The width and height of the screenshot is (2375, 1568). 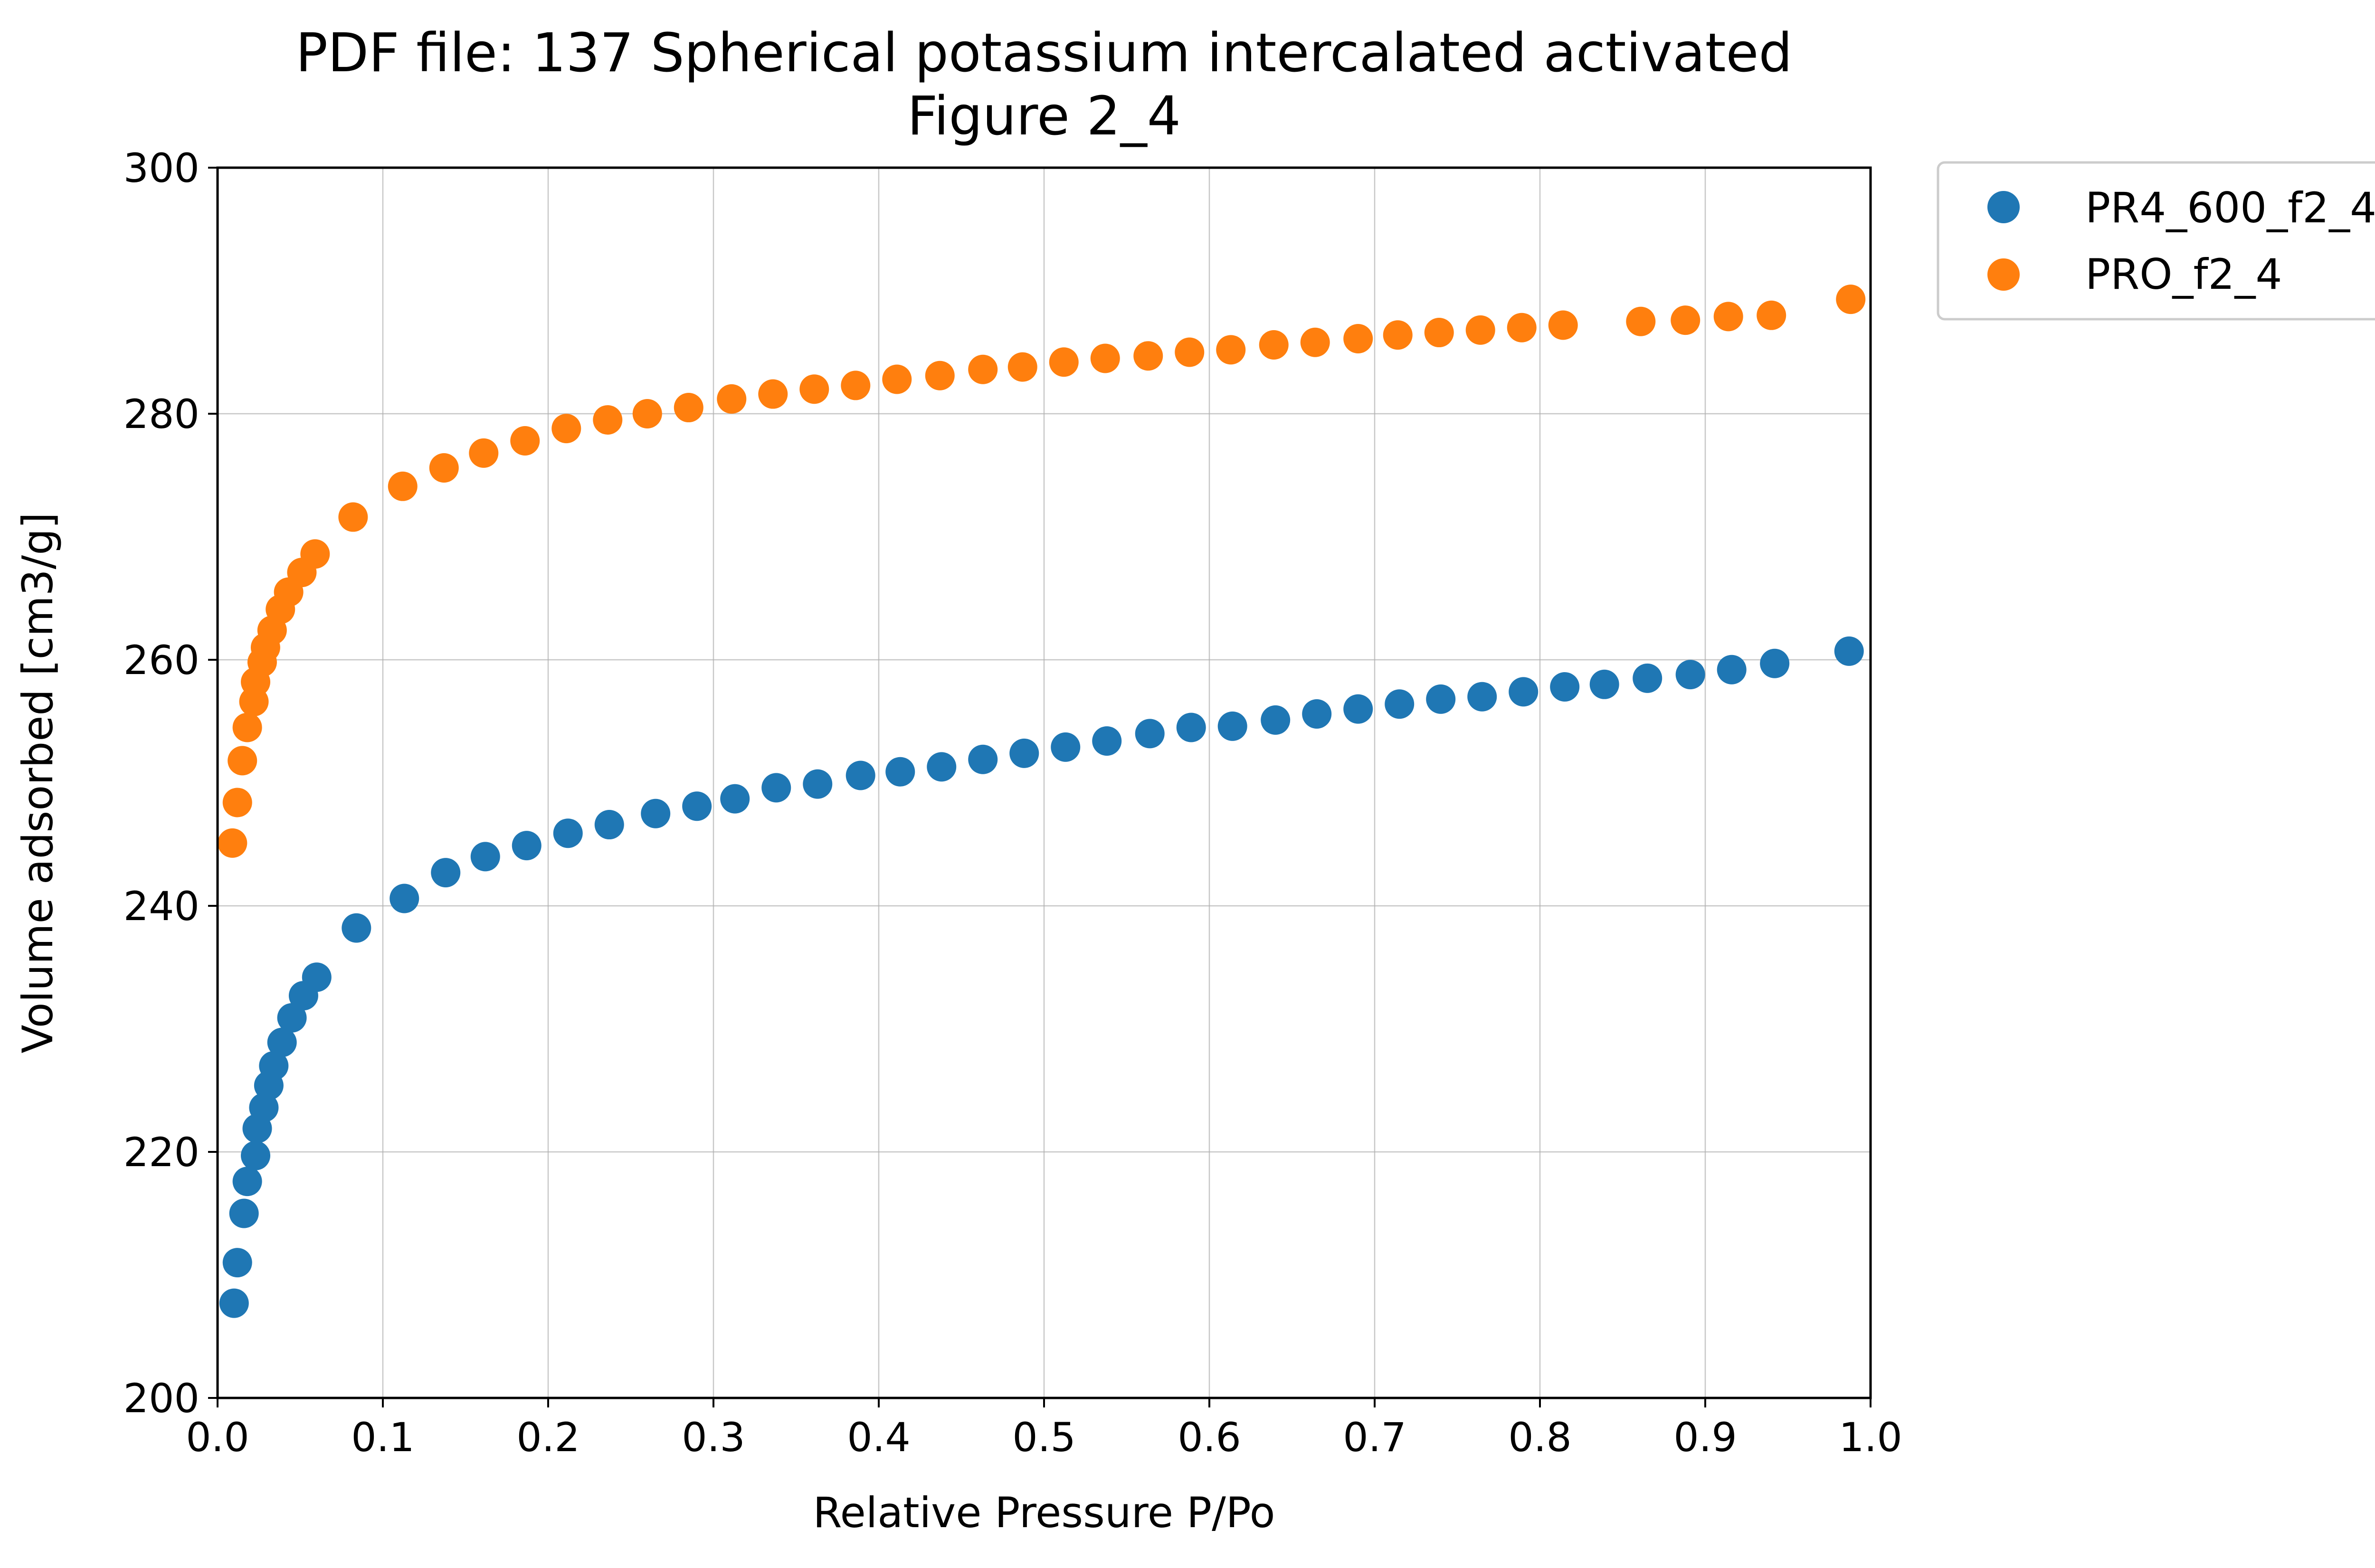 I want to click on legend: PR4_600_f2_4 PRO_f2_4, so click(x=2156, y=241).